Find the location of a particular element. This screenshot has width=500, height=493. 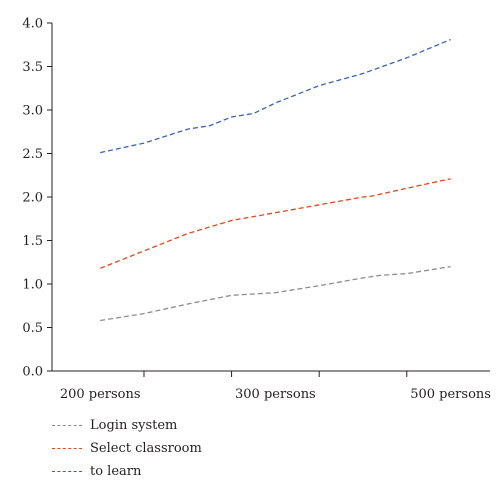

y-tick-label: 3.0 is located at coordinates (32, 111).